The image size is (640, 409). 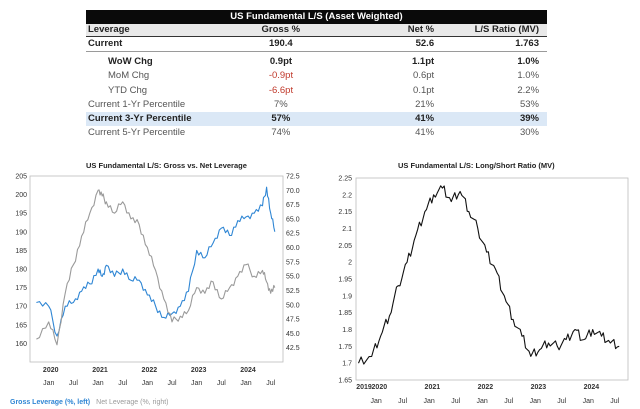 I want to click on y-tick-left: 205, so click(x=21, y=177).